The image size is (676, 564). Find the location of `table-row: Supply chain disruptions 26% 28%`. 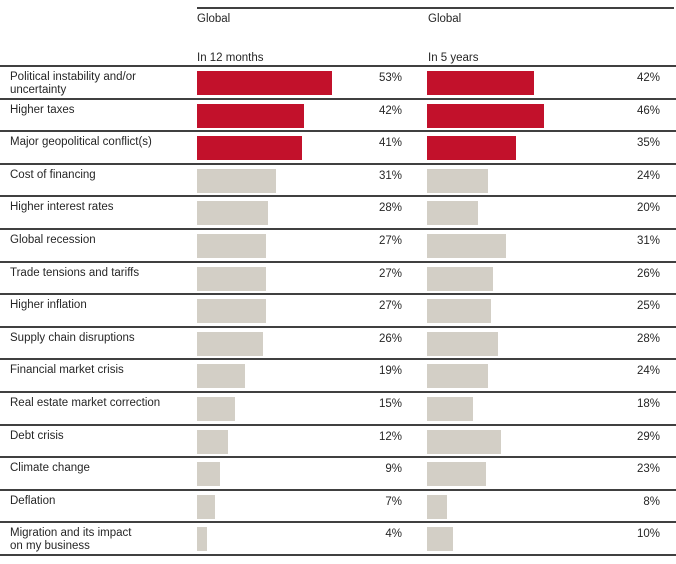

table-row: Supply chain disruptions 26% 28% is located at coordinates (338, 344).